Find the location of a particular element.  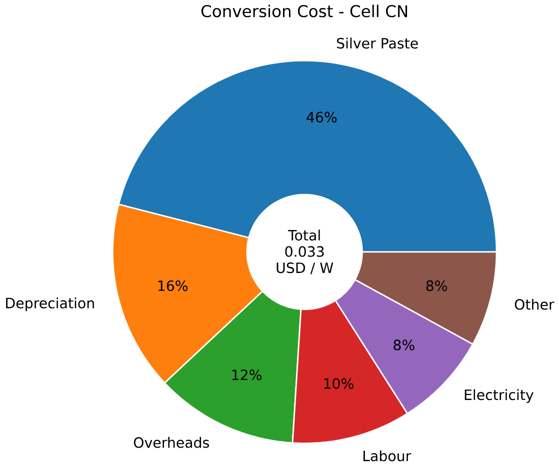

text: USD / W is located at coordinates (305, 268).